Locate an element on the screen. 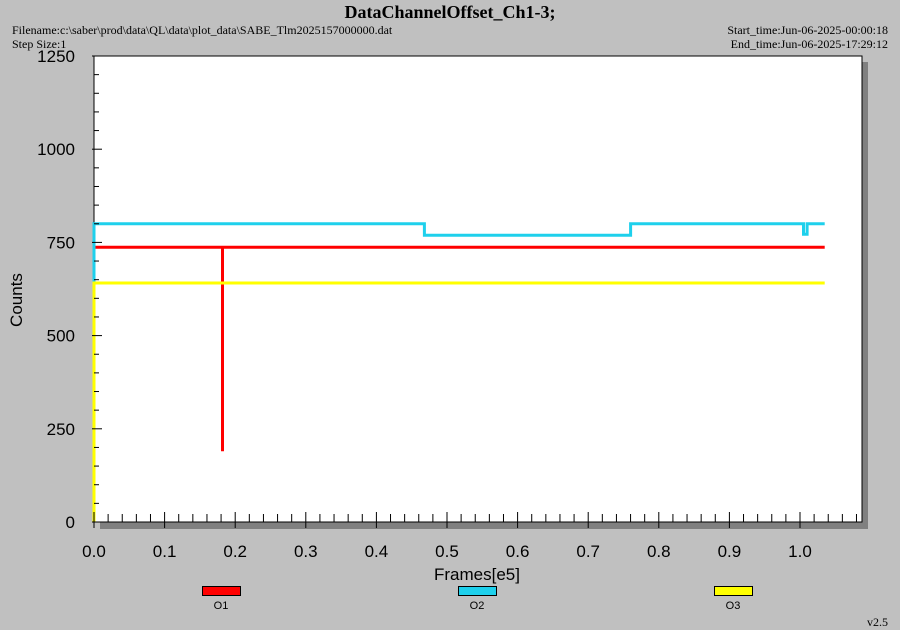 This screenshot has height=630, width=900. legend-swatch-o1 is located at coordinates (221, 591).